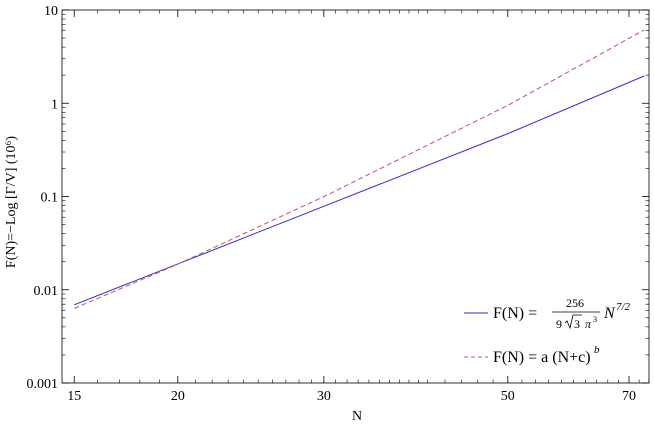 The width and height of the screenshot is (654, 427). What do you see at coordinates (597, 350) in the screenshot?
I see `legend-label-series-2-exp: b` at bounding box center [597, 350].